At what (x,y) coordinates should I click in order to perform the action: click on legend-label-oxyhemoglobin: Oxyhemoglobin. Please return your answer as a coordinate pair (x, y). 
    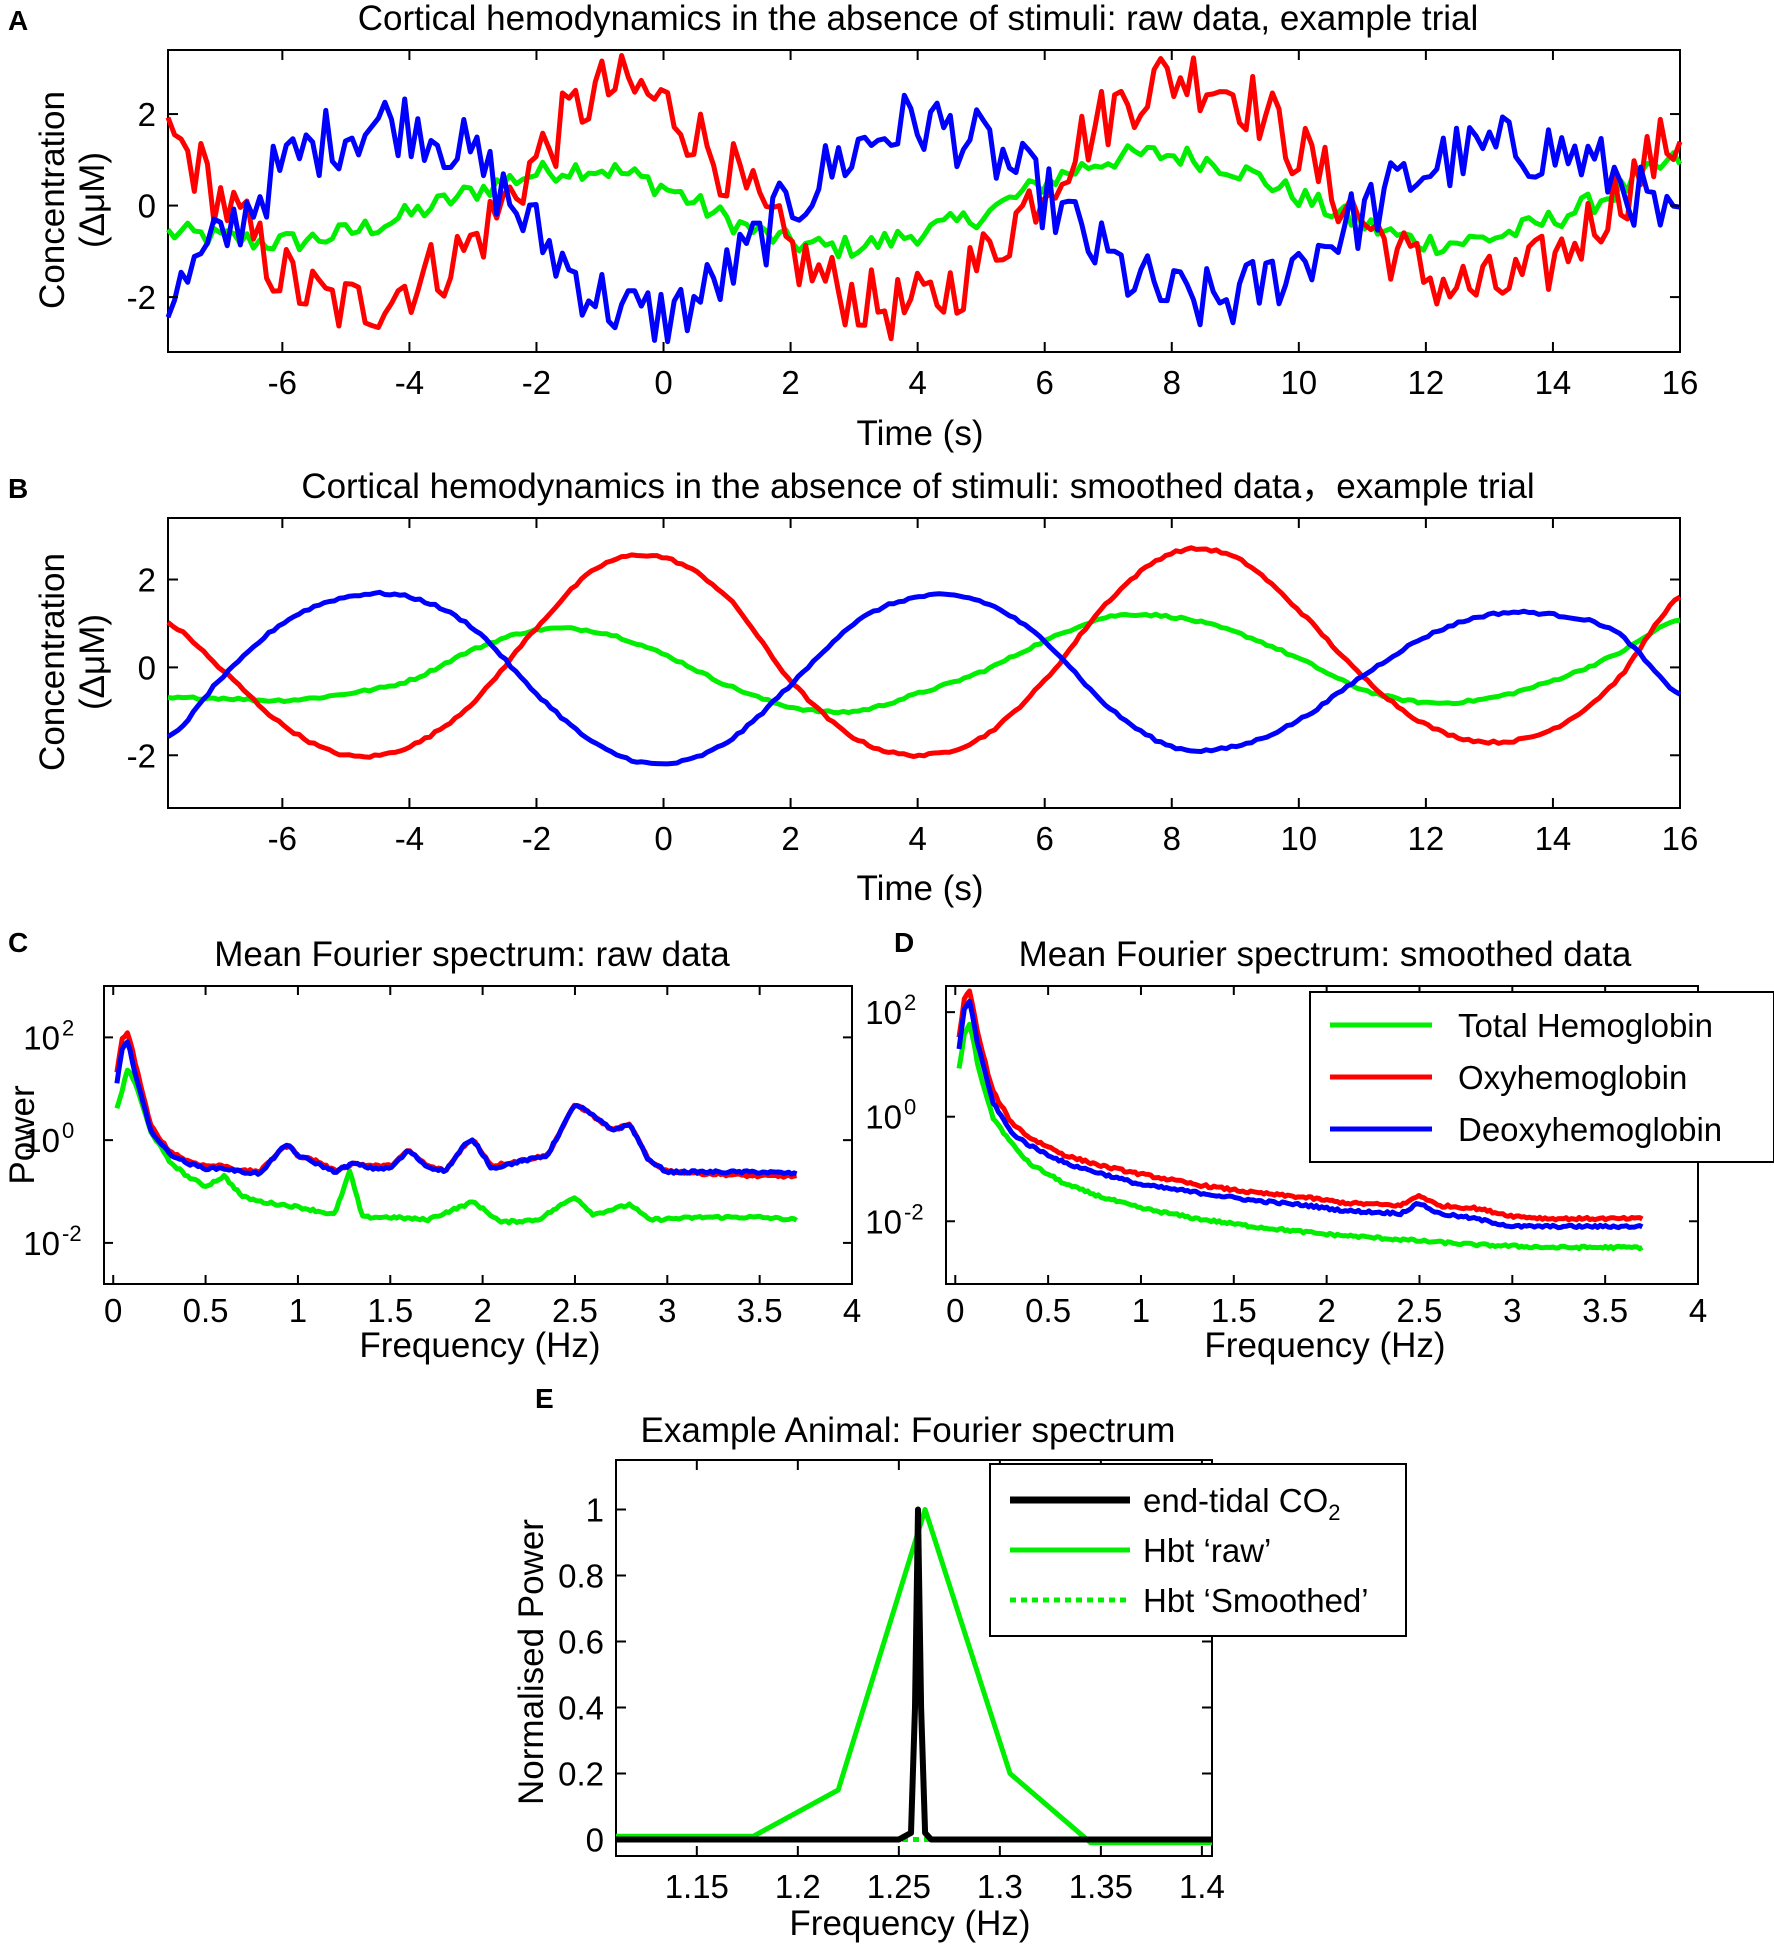
    Looking at the image, I should click on (1572, 1077).